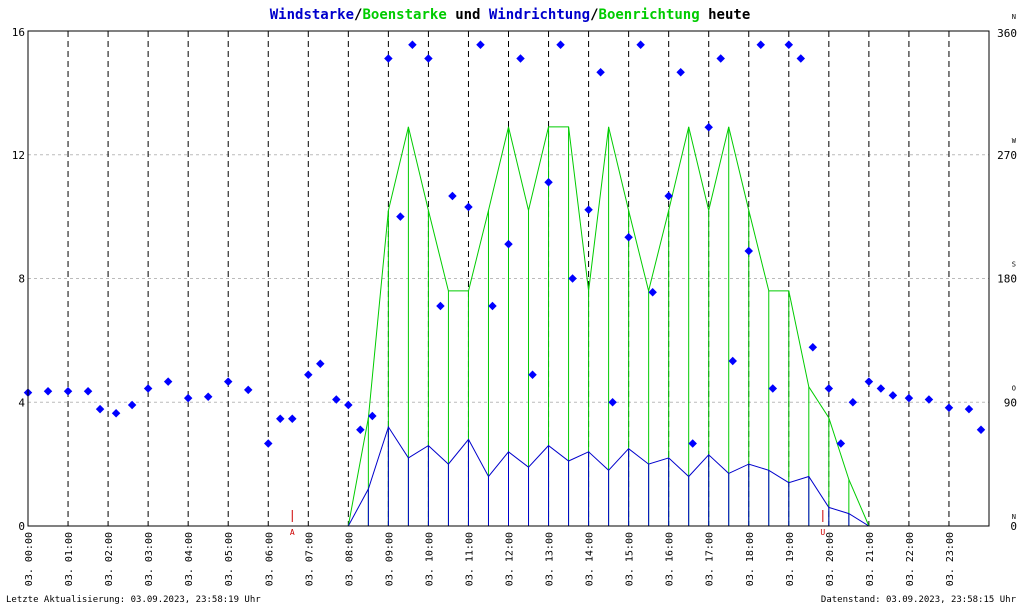 This screenshot has width=1020, height=606. Describe the element at coordinates (292, 532) in the screenshot. I see `marker-label: A` at that location.